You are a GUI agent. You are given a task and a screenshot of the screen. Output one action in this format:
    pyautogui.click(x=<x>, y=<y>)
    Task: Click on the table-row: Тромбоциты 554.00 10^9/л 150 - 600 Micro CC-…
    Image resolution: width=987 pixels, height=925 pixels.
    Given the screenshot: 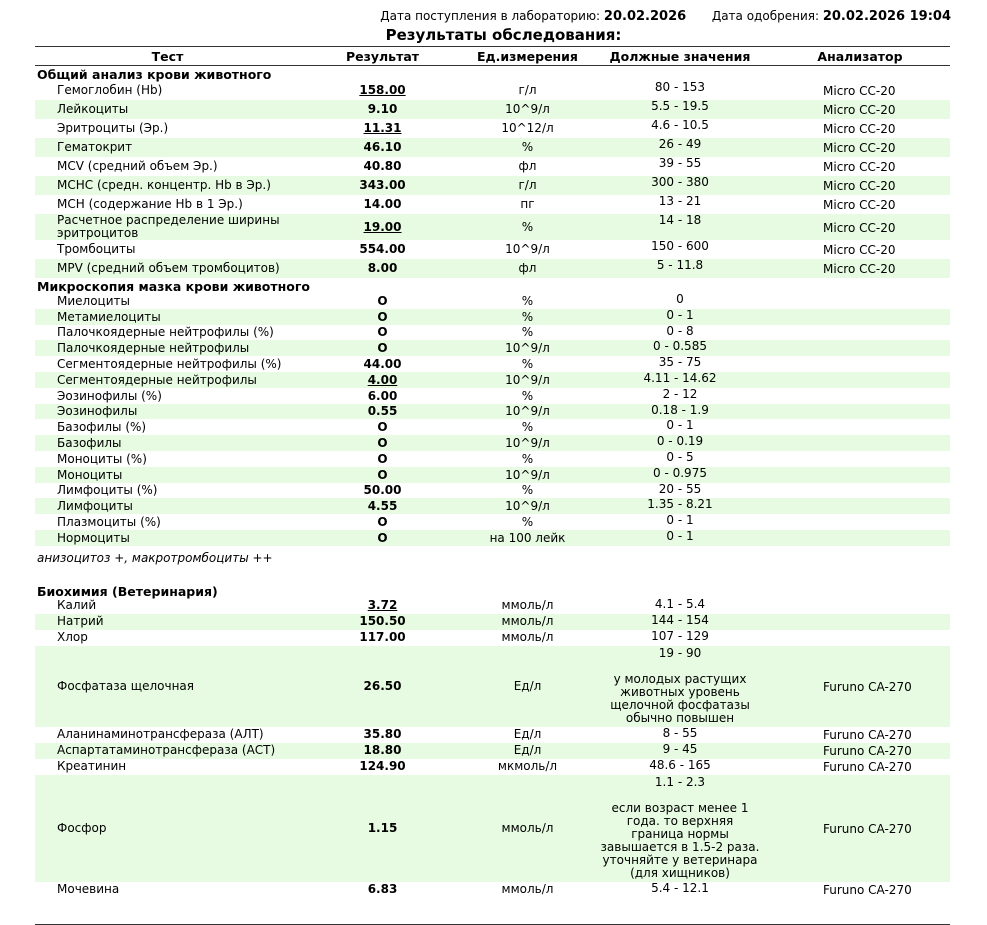 What is the action you would take?
    pyautogui.click(x=492, y=249)
    